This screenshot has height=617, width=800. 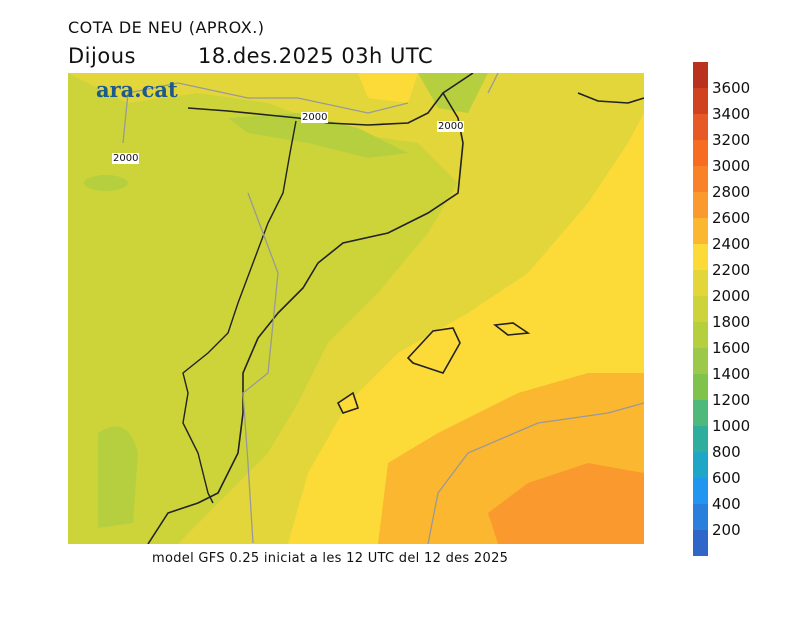 I want to click on colorbar-label: 200, so click(x=726, y=530).